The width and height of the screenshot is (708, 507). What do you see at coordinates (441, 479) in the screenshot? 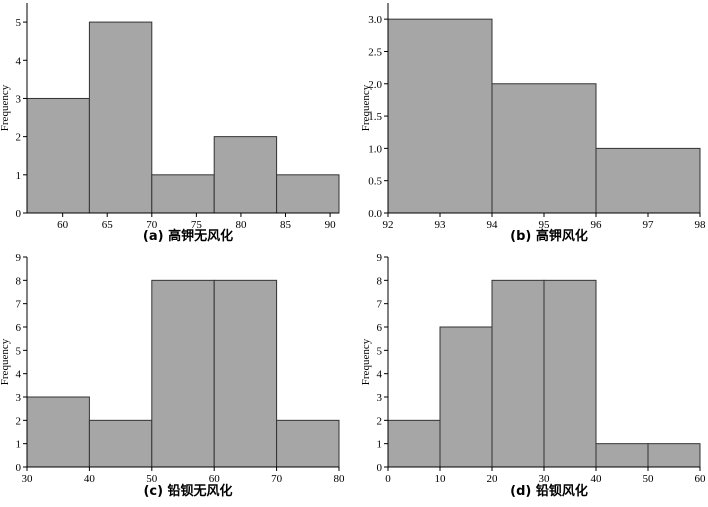
I see `x-tick-label: 10` at bounding box center [441, 479].